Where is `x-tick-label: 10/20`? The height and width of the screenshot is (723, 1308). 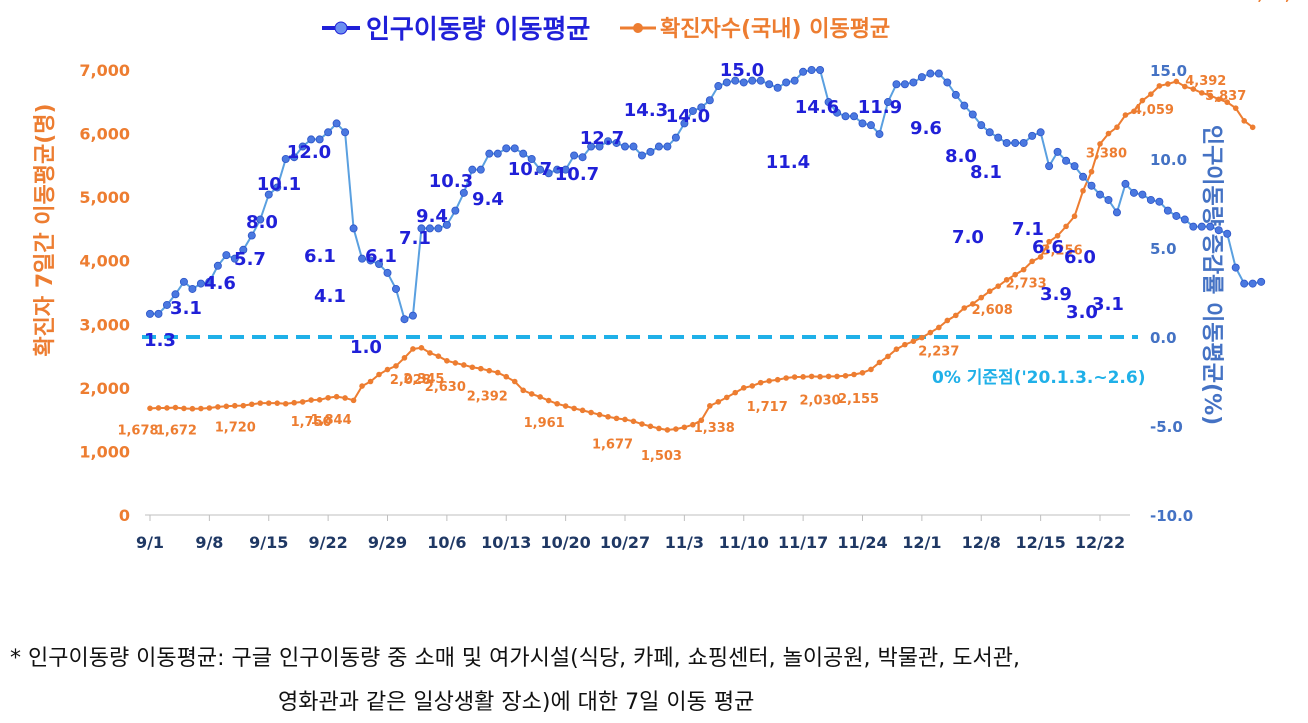
x-tick-label: 10/20 is located at coordinates (565, 542).